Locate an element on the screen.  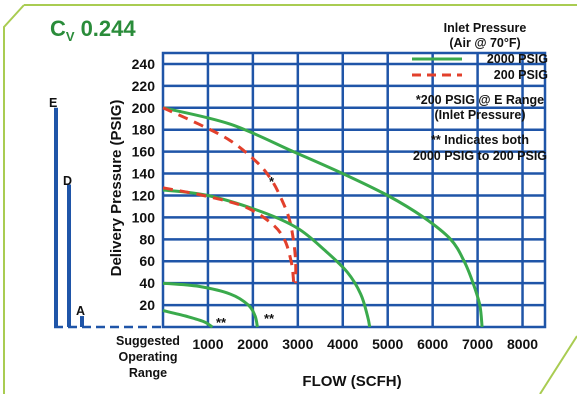
x-tick-label-7000: 7000 is located at coordinates (477, 344).